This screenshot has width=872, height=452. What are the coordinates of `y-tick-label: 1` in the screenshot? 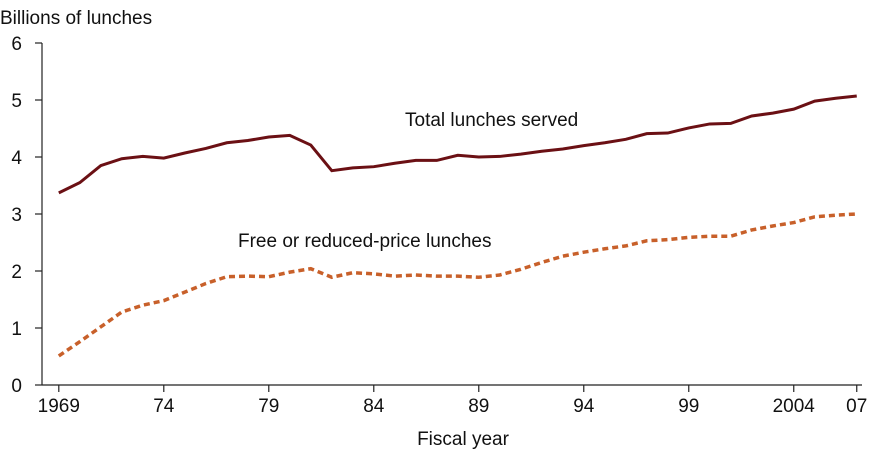 It's located at (16, 329).